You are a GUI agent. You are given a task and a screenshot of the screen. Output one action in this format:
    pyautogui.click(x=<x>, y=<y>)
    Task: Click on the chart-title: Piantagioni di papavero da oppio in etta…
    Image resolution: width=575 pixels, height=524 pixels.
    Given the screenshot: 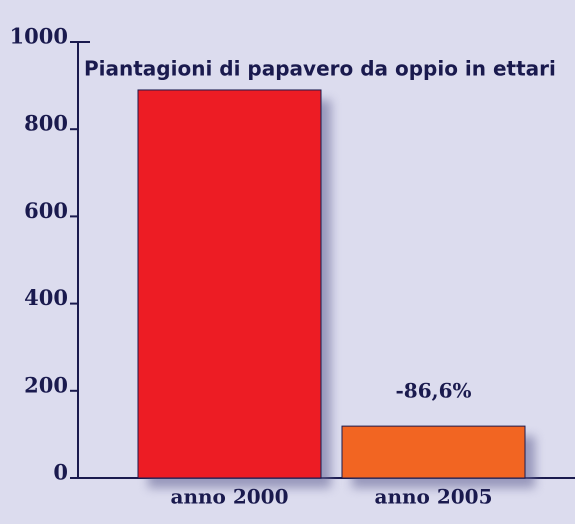 What is the action you would take?
    pyautogui.click(x=320, y=69)
    